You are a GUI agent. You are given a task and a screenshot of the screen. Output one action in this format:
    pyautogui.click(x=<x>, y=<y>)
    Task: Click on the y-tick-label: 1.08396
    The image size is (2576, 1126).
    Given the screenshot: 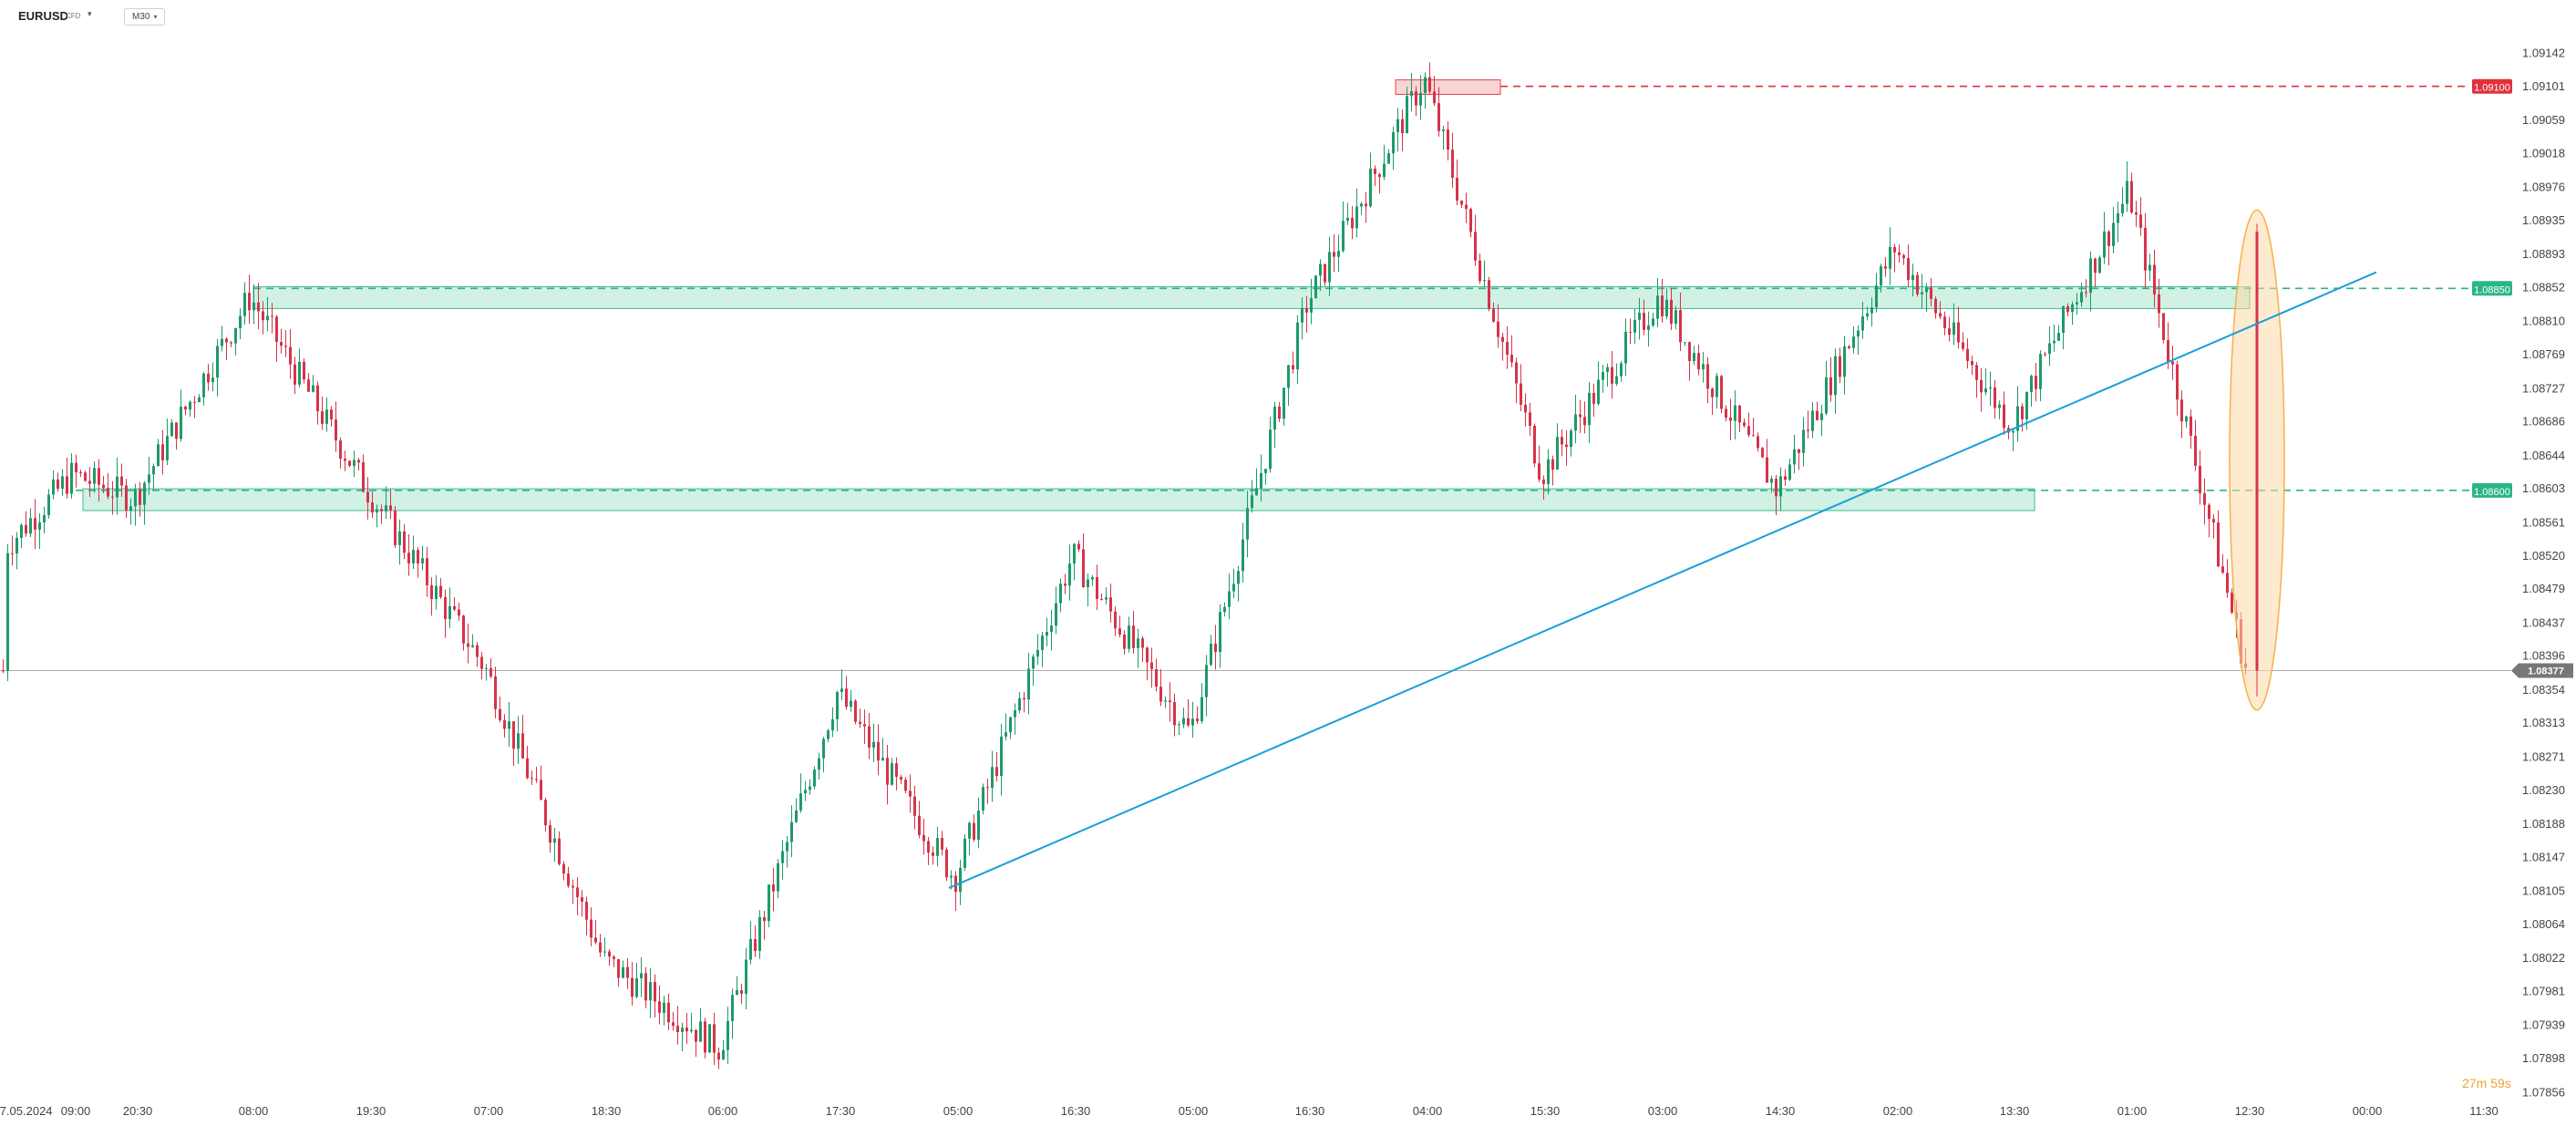 What is the action you would take?
    pyautogui.click(x=2543, y=656)
    